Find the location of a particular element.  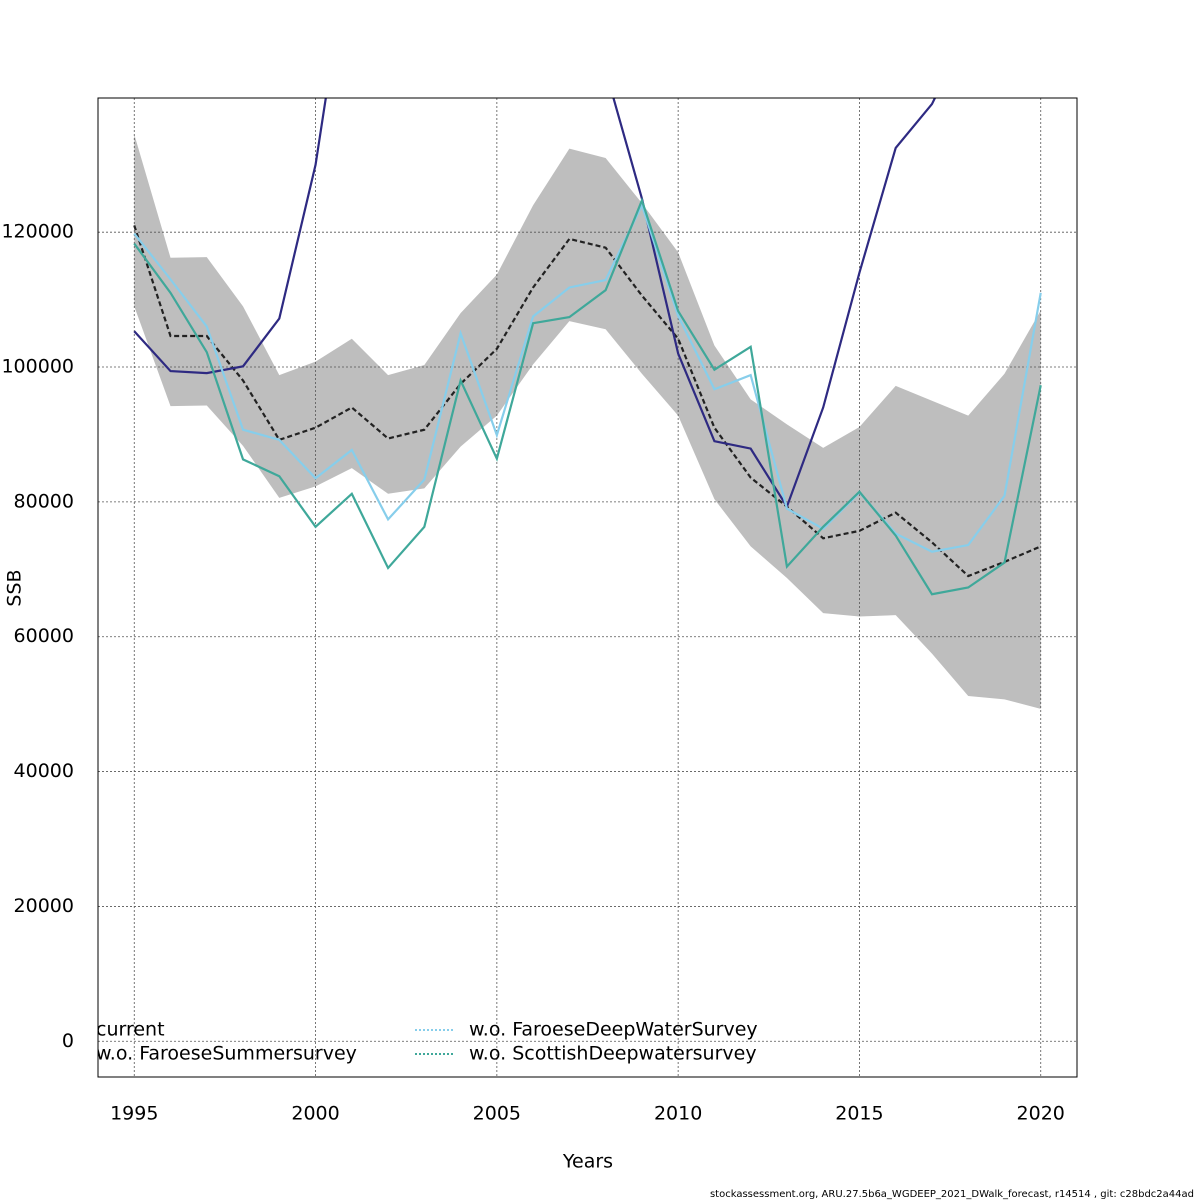

y-tick-label: 60000 is located at coordinates (44, 636).